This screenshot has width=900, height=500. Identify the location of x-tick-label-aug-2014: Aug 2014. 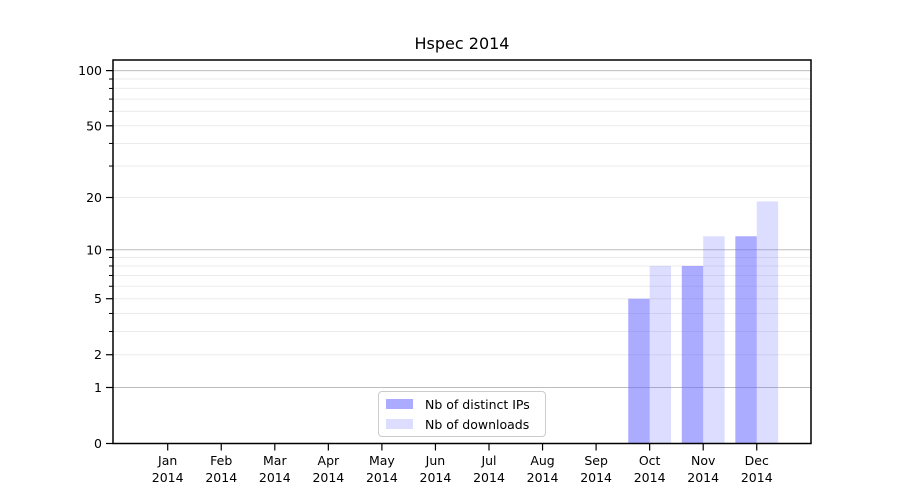
(543, 469).